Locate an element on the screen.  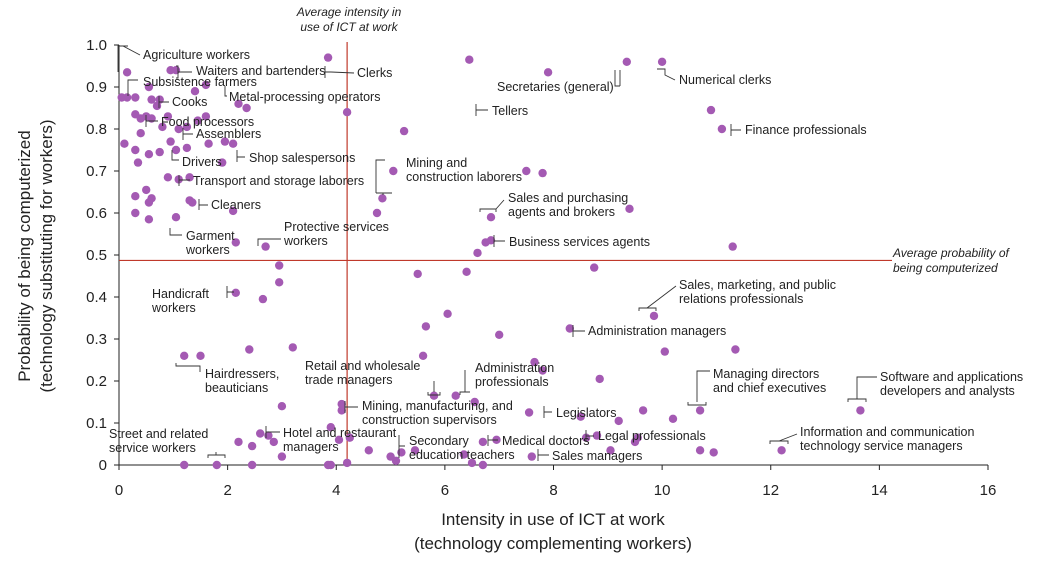
label-cleaners: Cleaners is located at coordinates (236, 205).